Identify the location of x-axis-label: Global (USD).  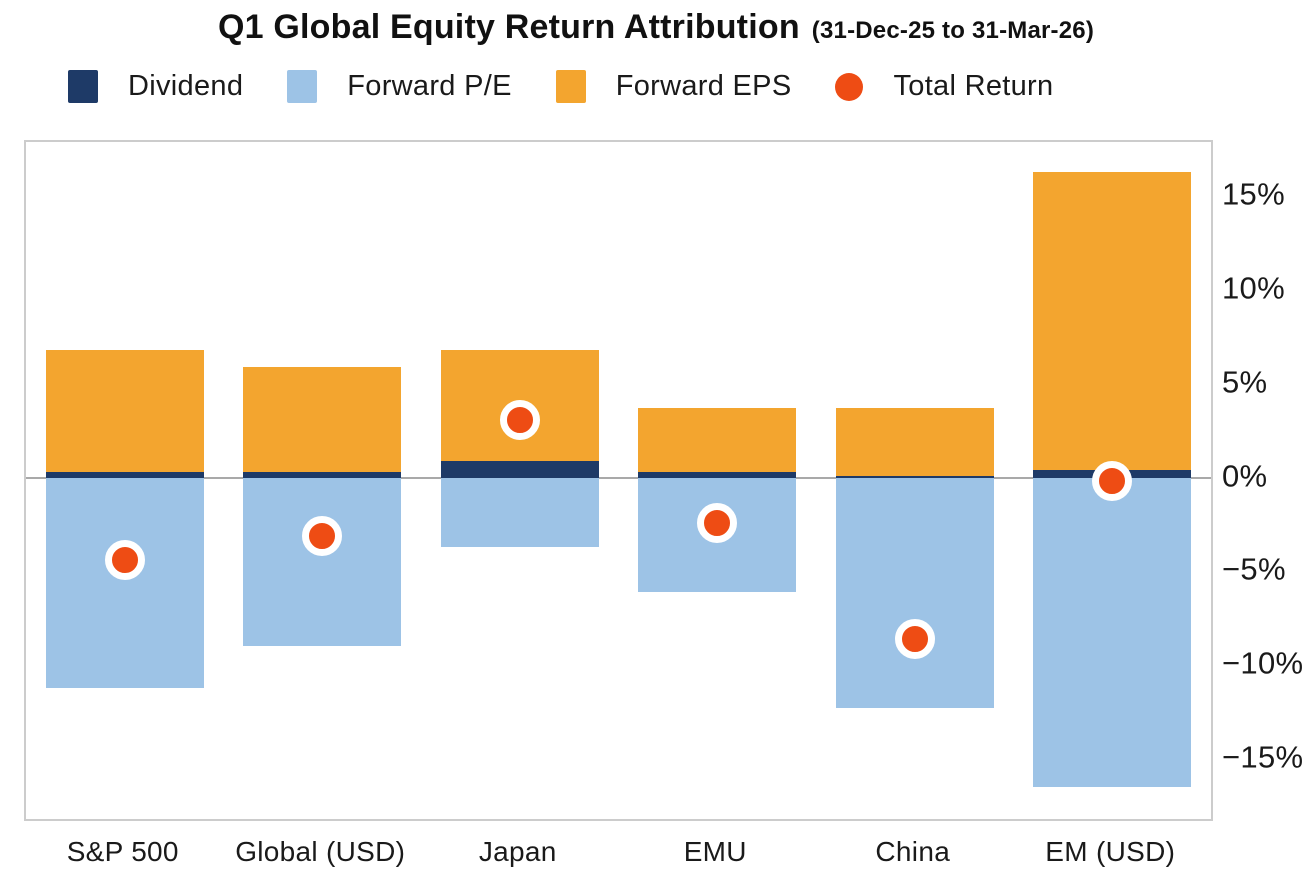
(320, 851).